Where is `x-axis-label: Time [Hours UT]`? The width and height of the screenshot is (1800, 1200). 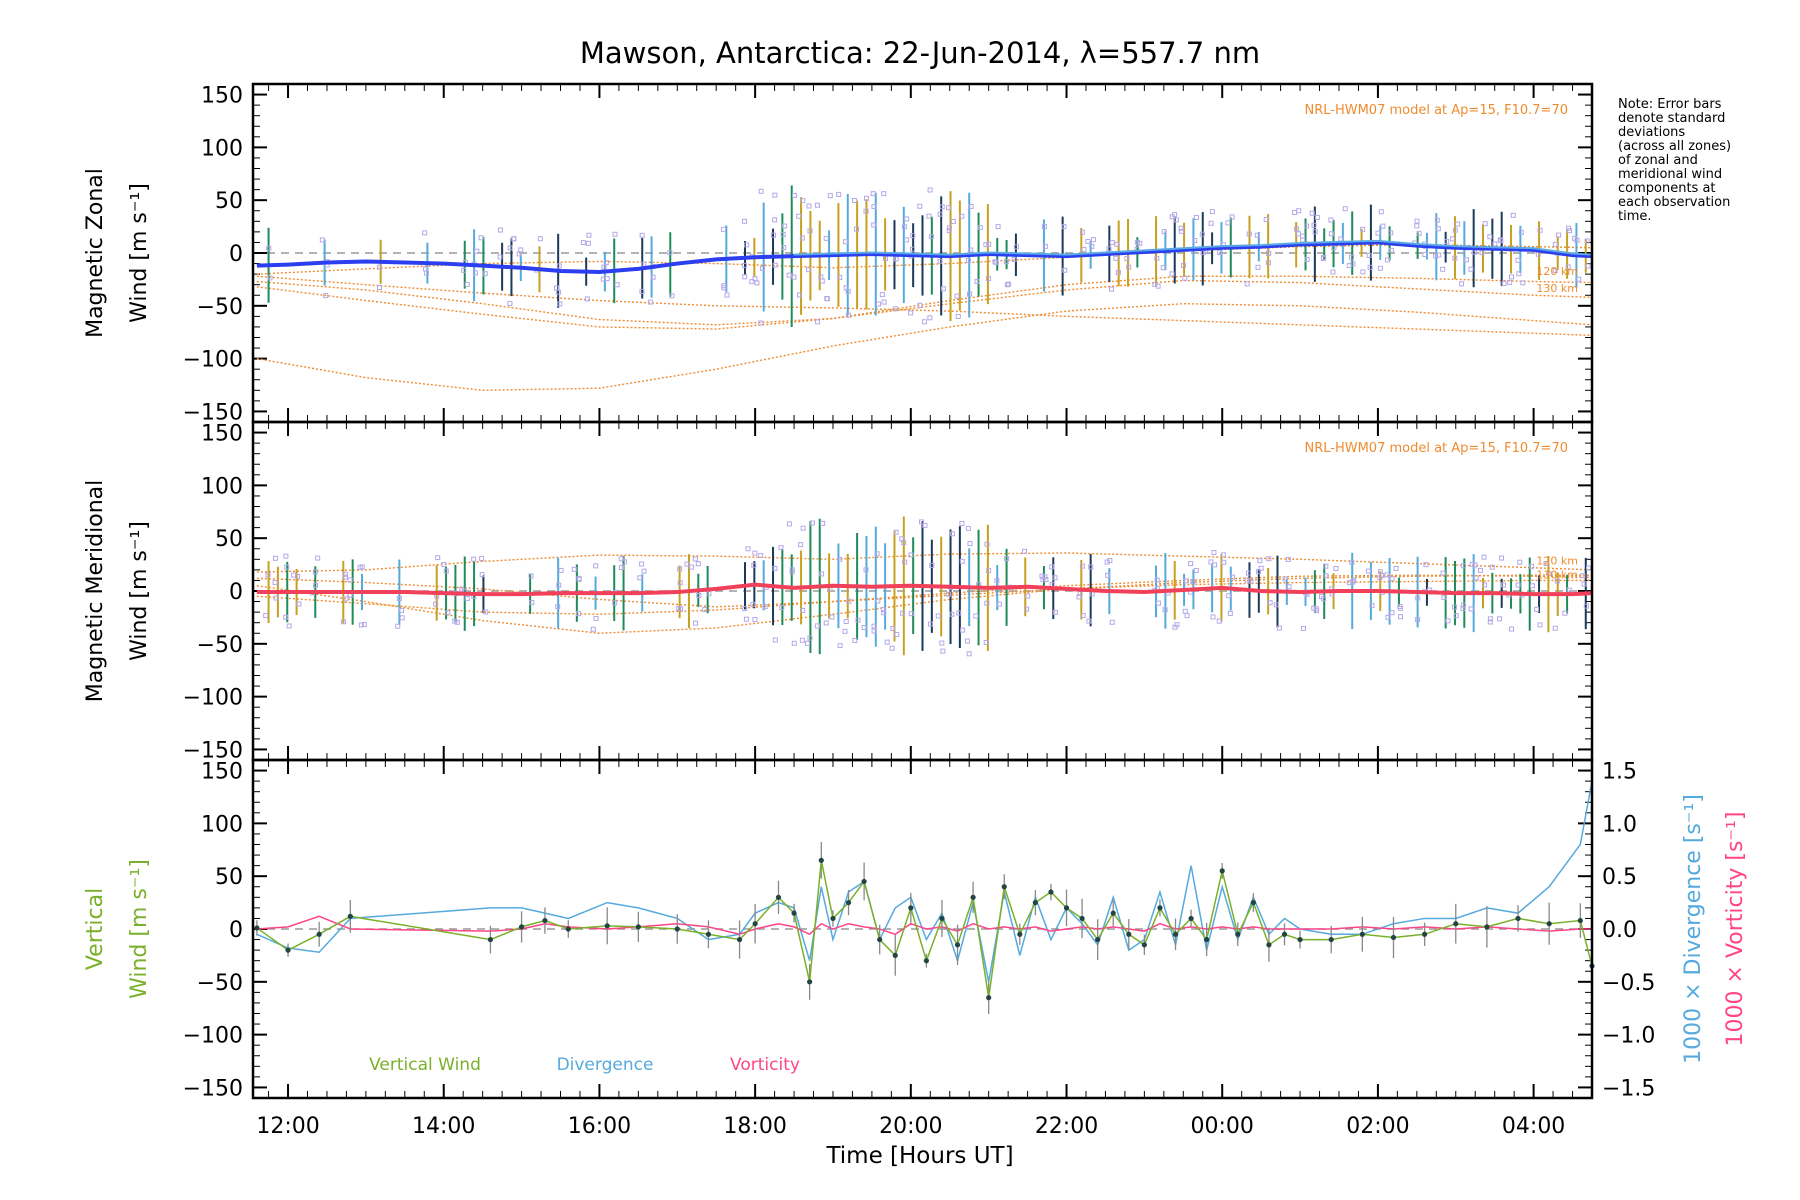 x-axis-label: Time [Hours UT] is located at coordinates (919, 1156).